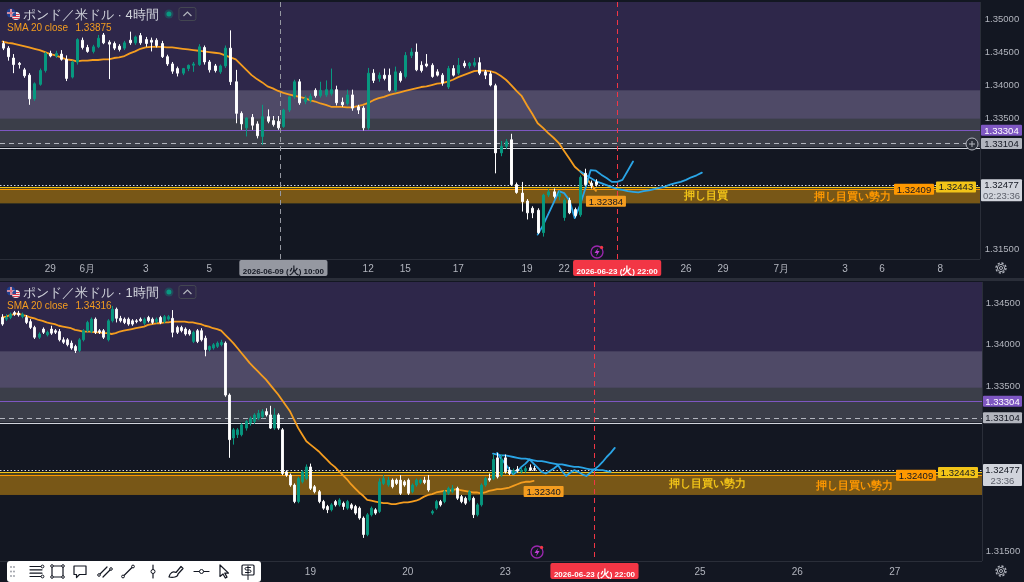 The image size is (1024, 582). What do you see at coordinates (209, 268) in the screenshot?
I see `x-tick-label: 5` at bounding box center [209, 268].